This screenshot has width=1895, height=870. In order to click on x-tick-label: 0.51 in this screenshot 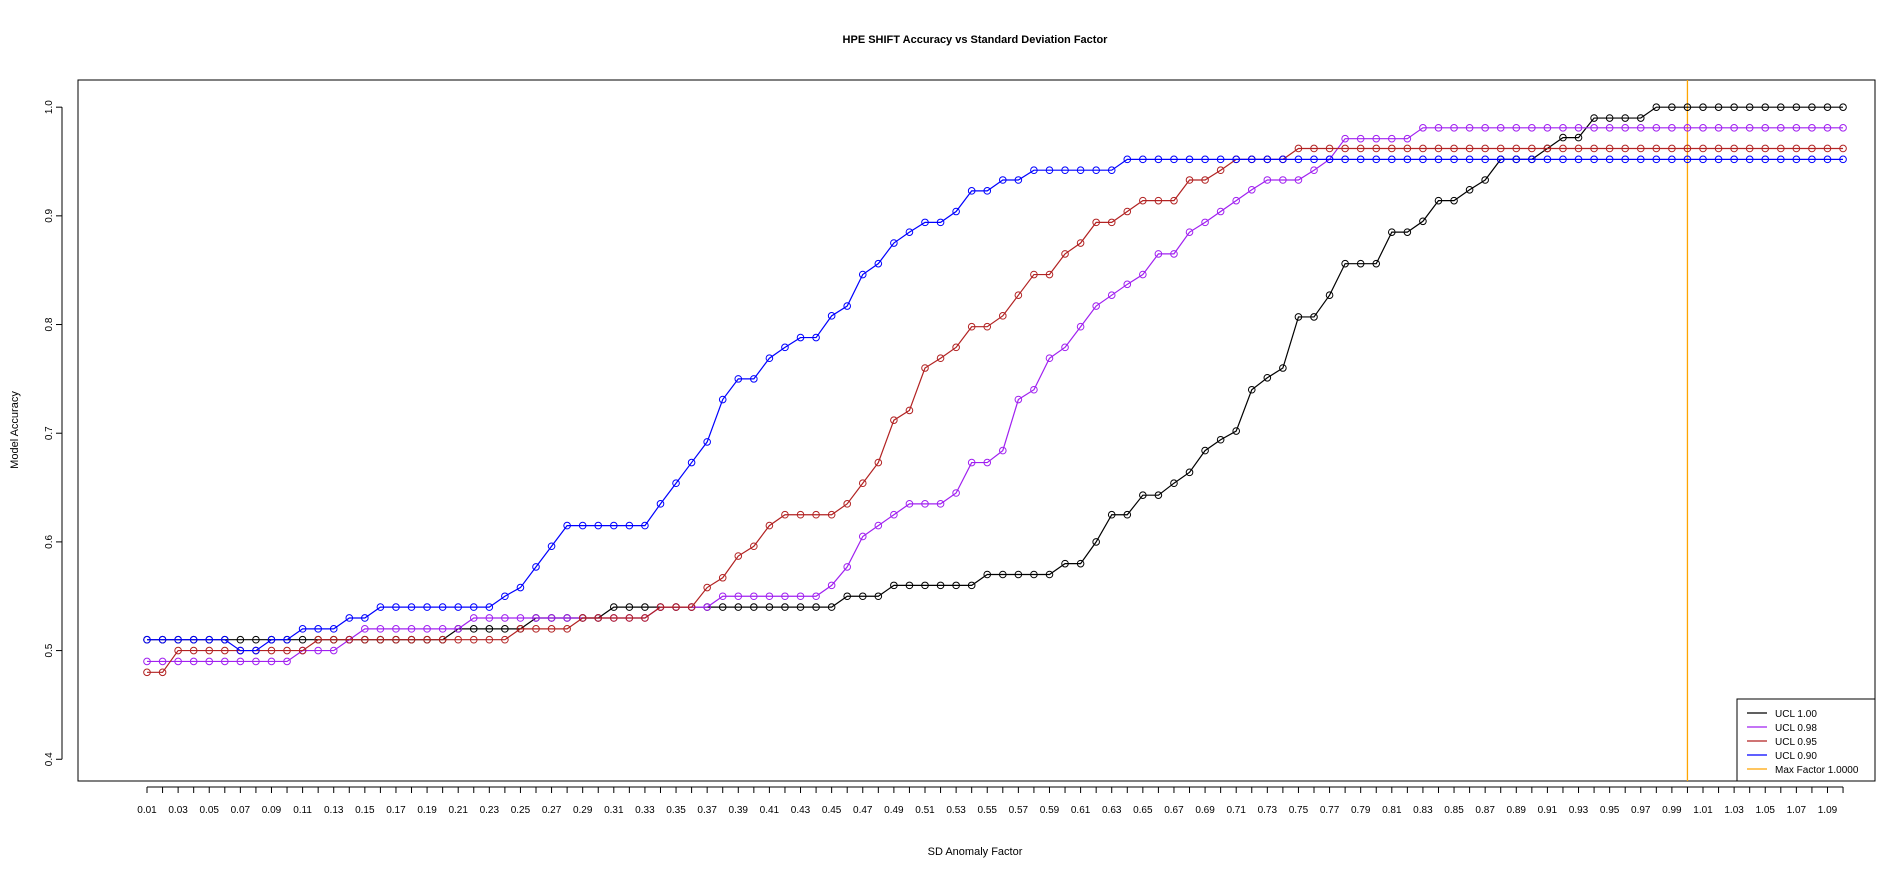, I will do `click(925, 810)`.